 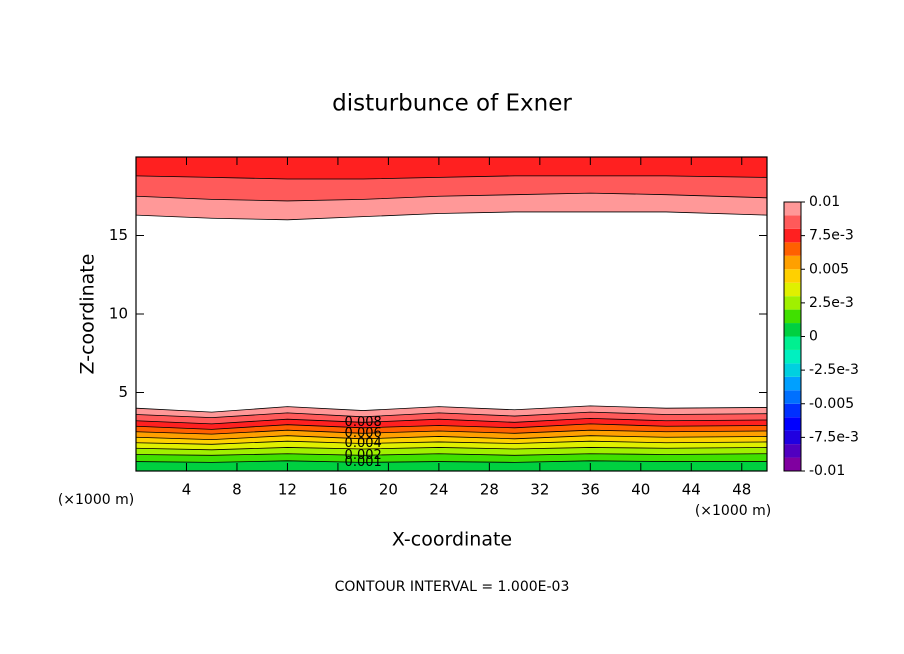 What do you see at coordinates (831, 303) in the screenshot?
I see `colorbar-tick-label: 2.5e-3` at bounding box center [831, 303].